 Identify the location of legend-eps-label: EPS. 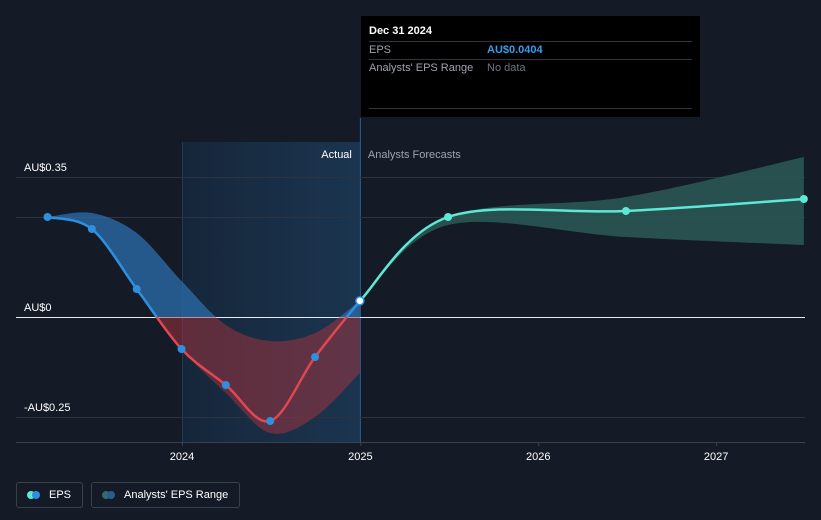
(60, 495).